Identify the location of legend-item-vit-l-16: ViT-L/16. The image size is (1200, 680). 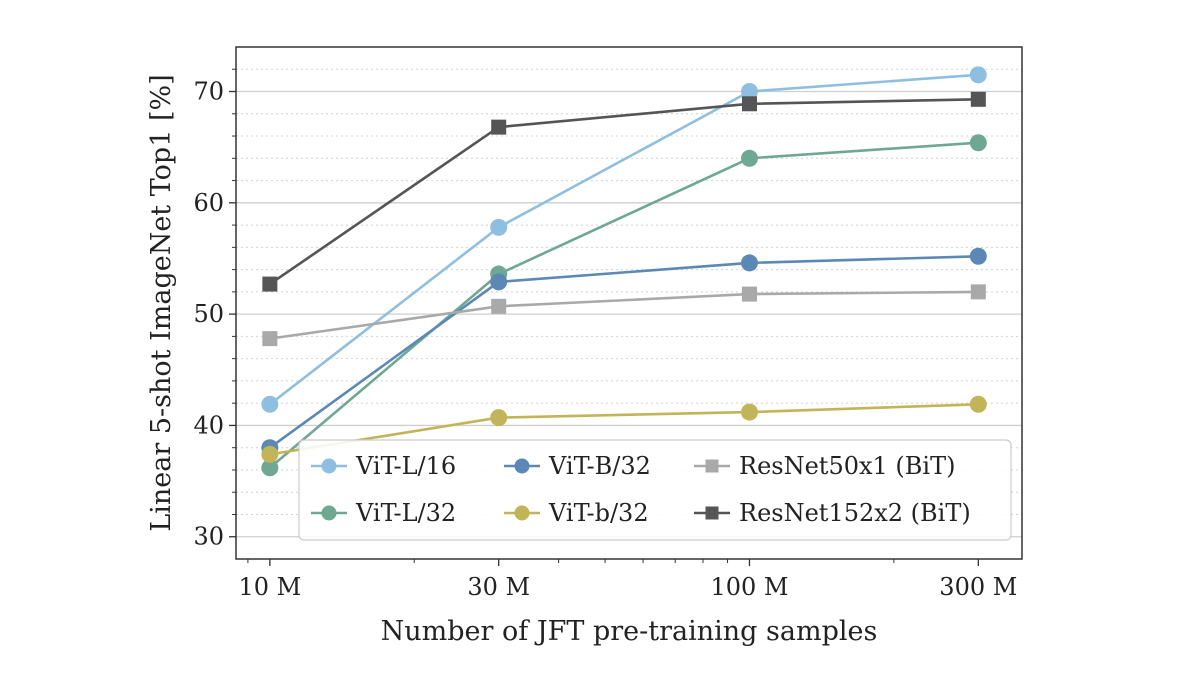
(383, 466).